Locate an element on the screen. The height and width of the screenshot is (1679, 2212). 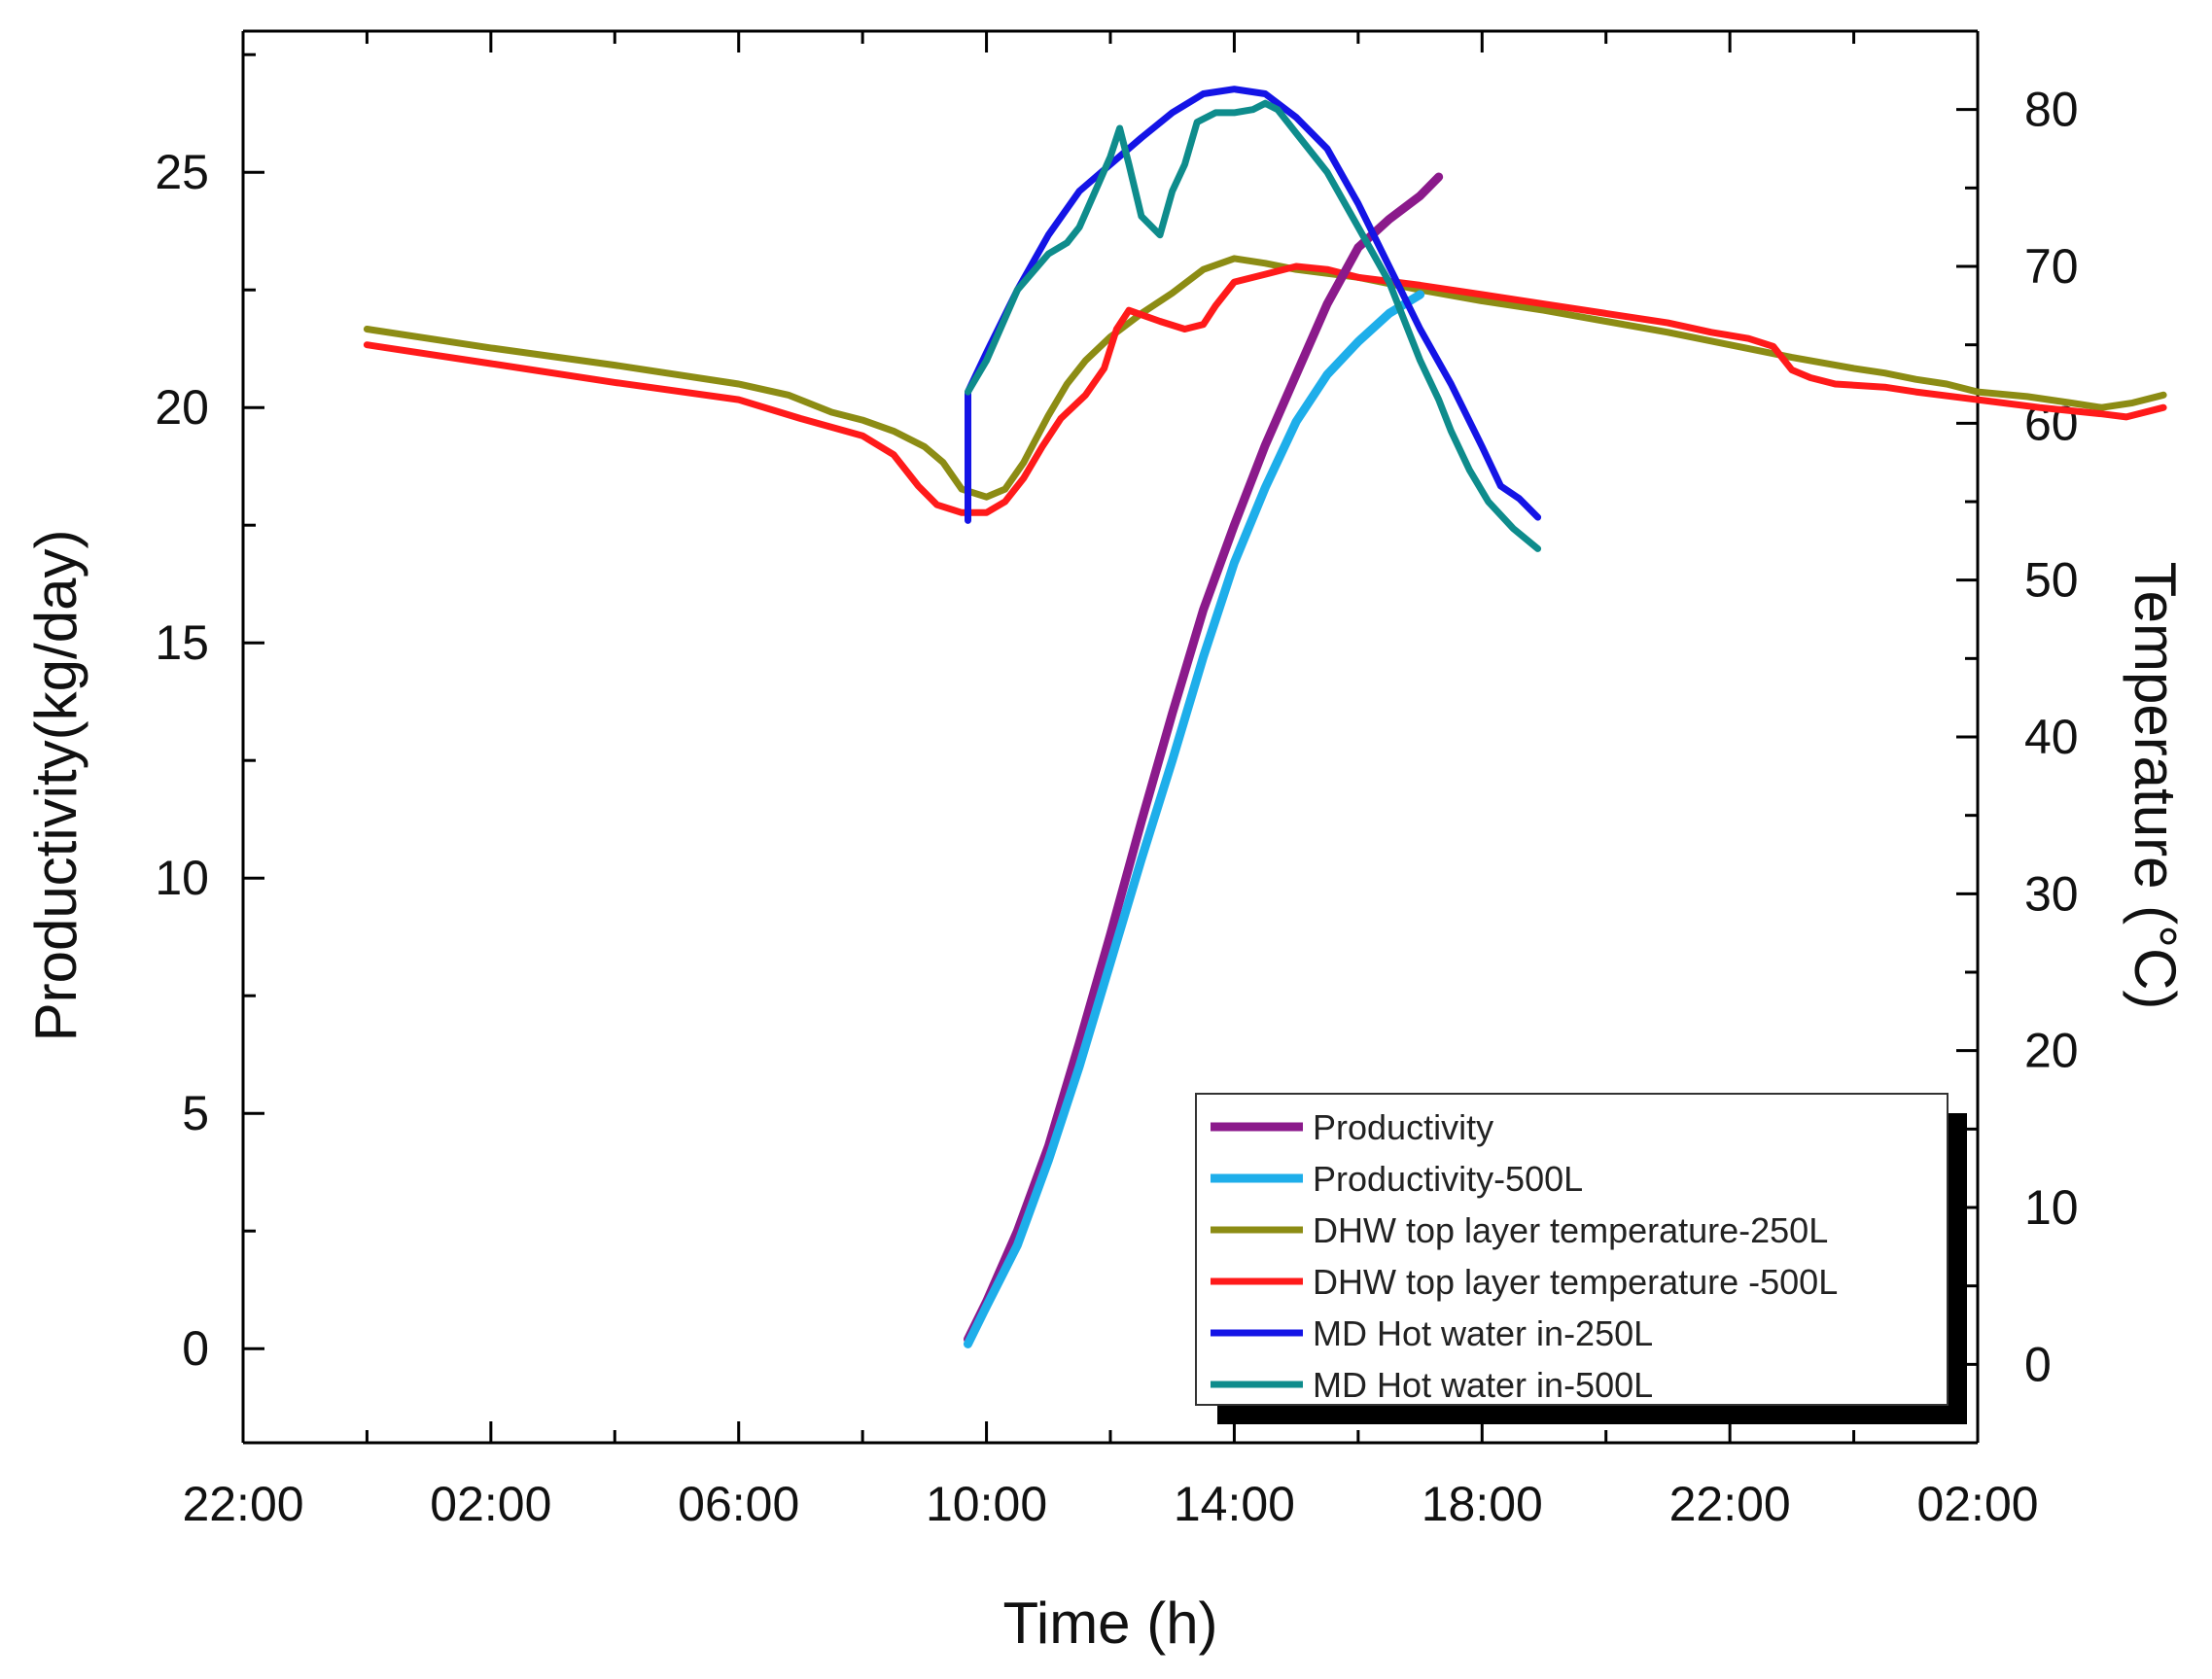
right-y-tick-label: 20 is located at coordinates (2051, 1051).